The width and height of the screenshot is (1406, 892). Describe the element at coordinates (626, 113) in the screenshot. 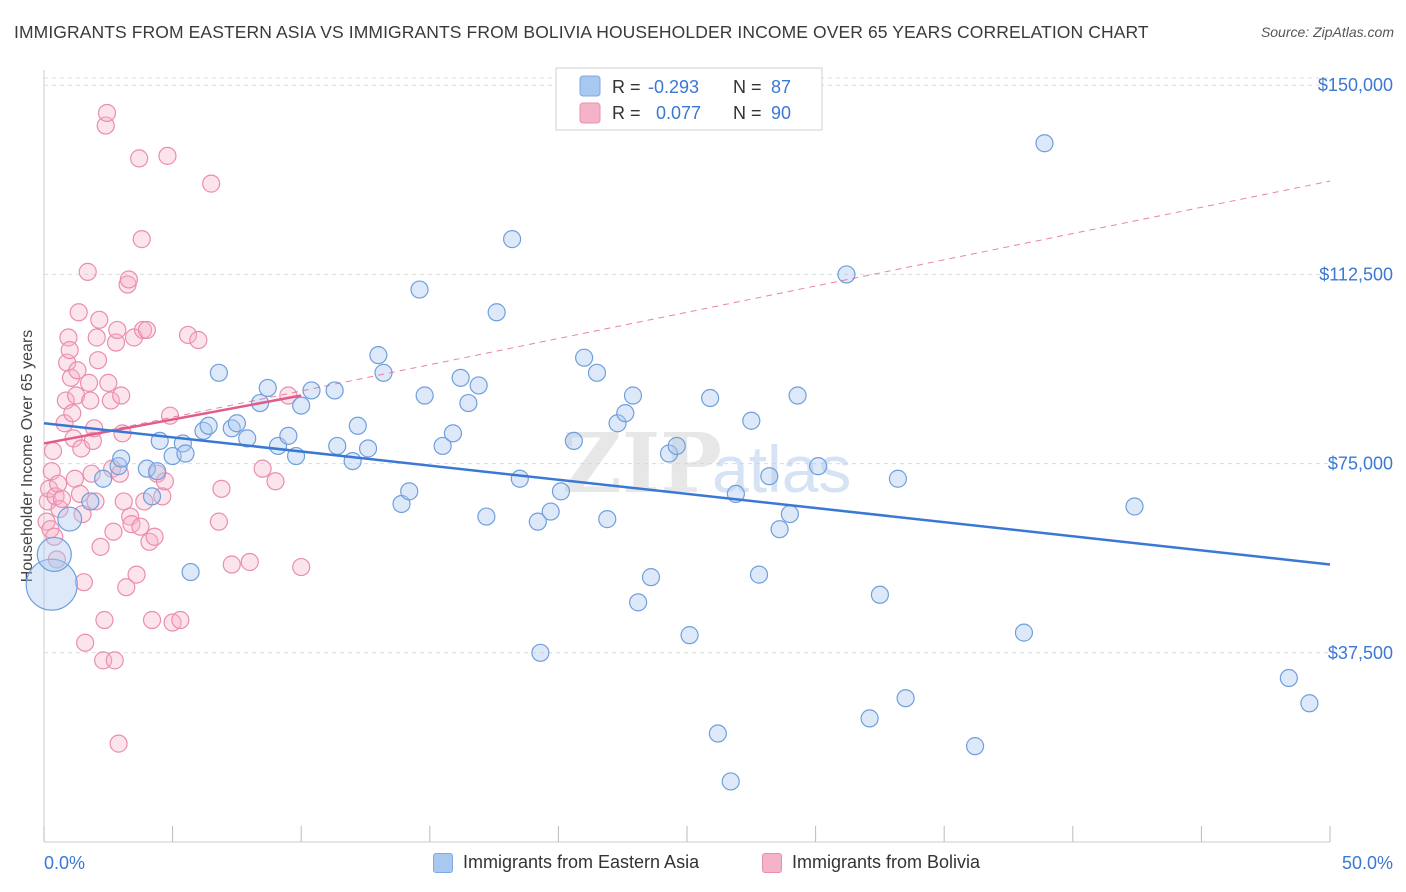

I see `legend-r-label-pink: R =` at that location.